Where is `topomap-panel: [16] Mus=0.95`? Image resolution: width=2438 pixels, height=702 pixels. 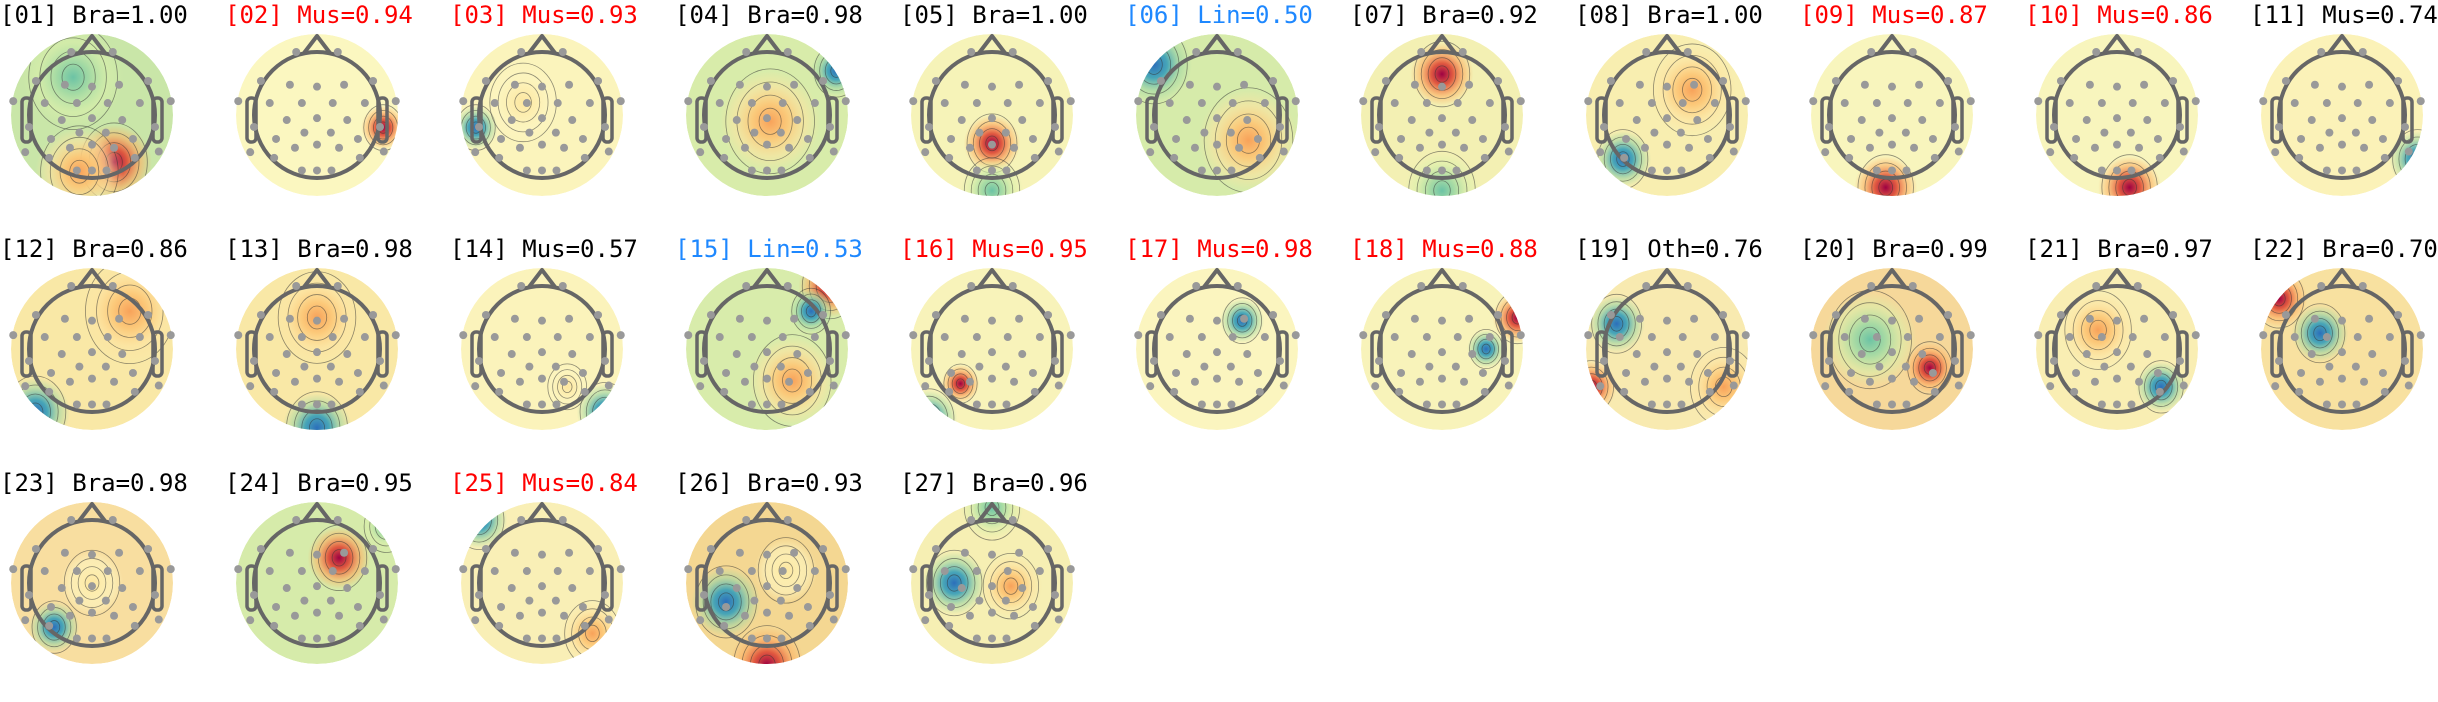 topomap-panel: [16] Mus=0.95 is located at coordinates (1012, 351).